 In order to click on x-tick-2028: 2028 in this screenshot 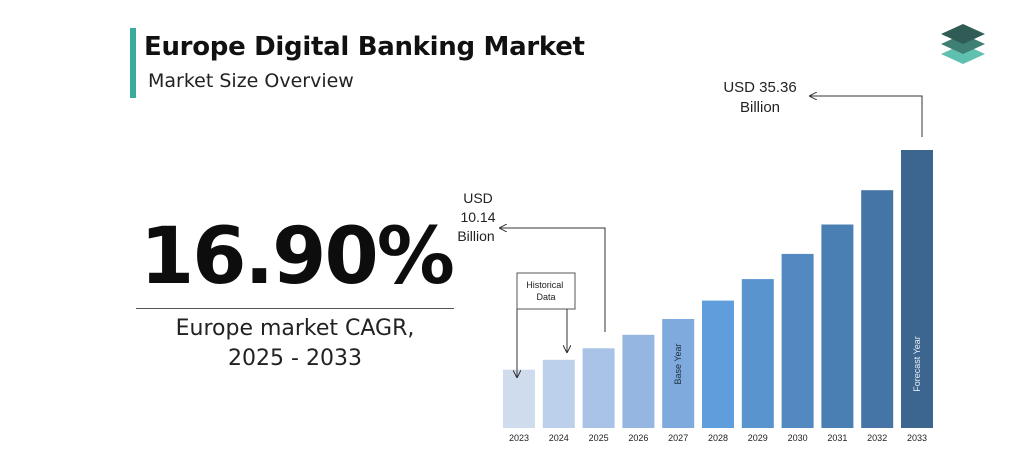, I will do `click(718, 438)`.